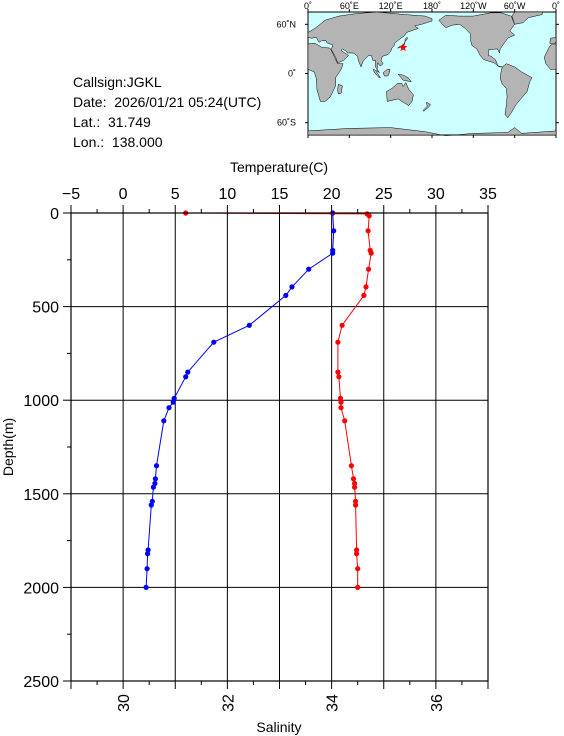 This screenshot has width=564, height=736. Describe the element at coordinates (370, 42) in the screenshot. I see `map-land-eurasia` at that location.